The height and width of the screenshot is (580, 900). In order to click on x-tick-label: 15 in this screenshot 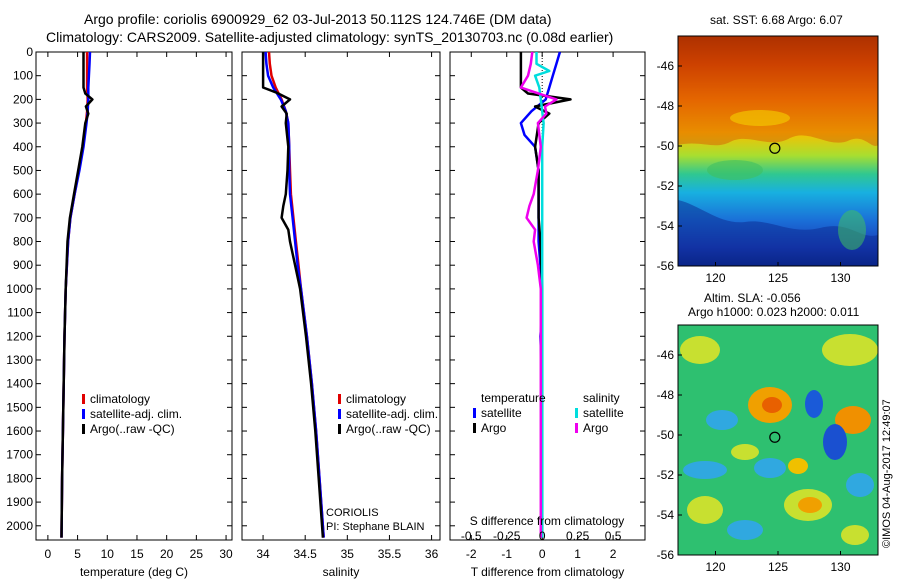, I will do `click(137, 554)`.